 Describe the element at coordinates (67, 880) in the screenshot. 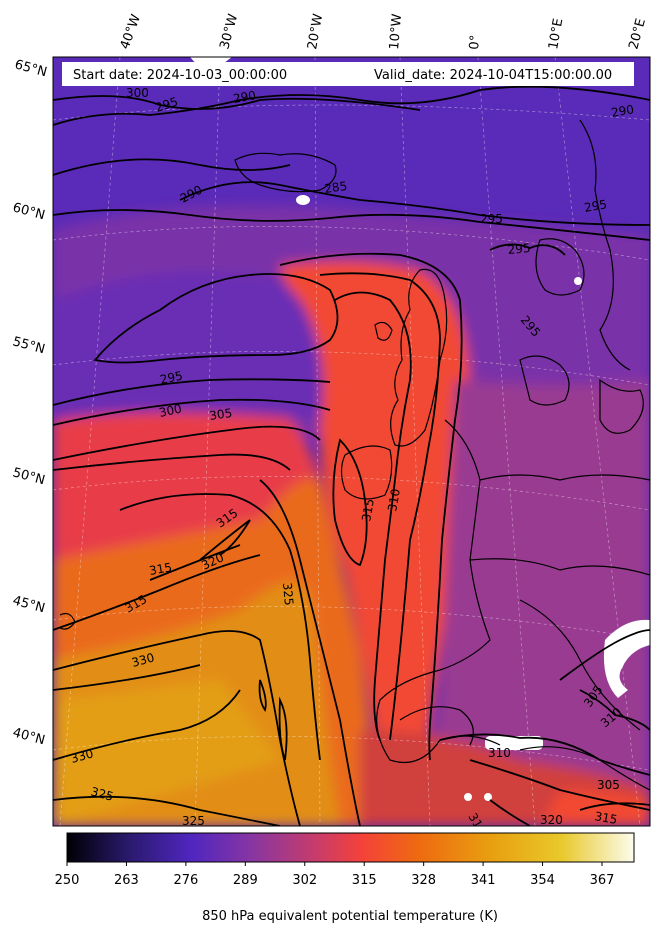

I see `colorbar-tick-label: 250` at that location.